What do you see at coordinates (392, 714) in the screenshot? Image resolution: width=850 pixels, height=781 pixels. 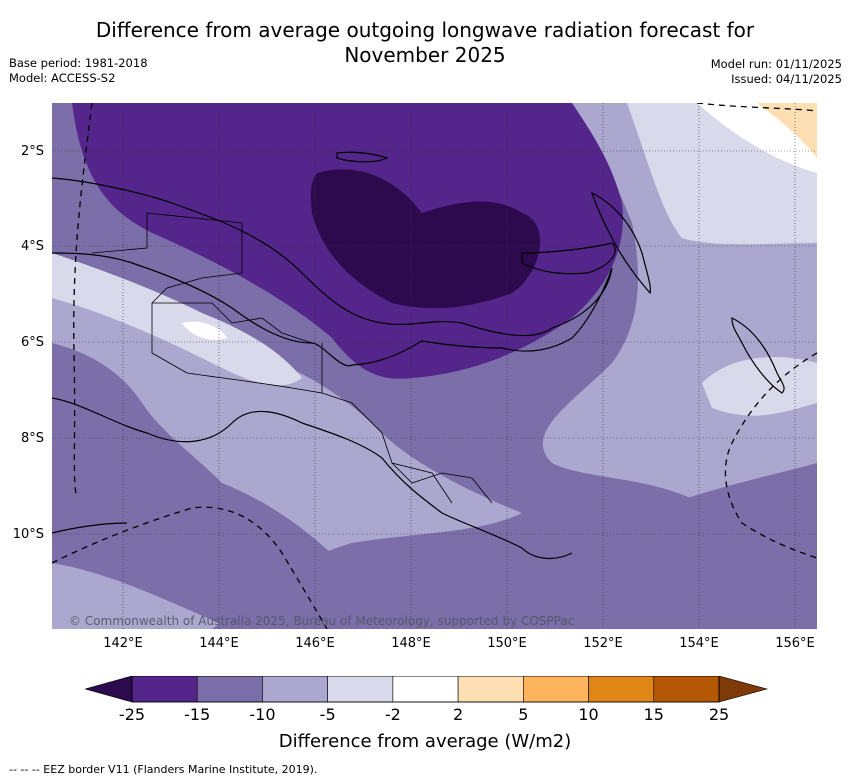 I see `colorbar-tick-label: -2` at bounding box center [392, 714].